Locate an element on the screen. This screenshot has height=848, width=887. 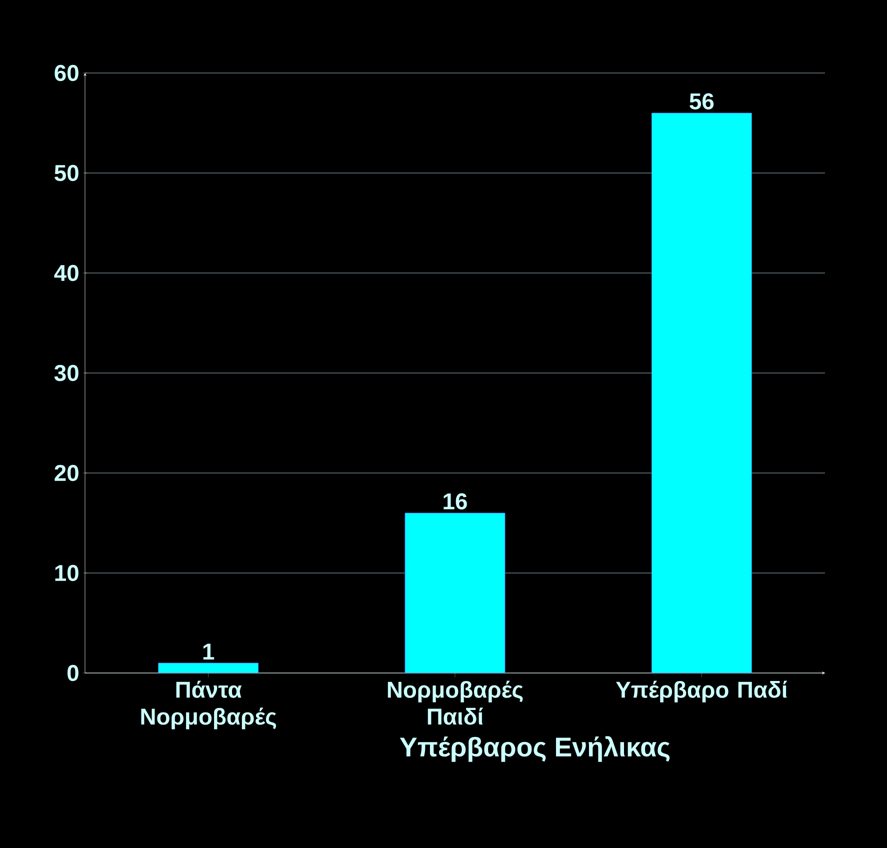
data-label: 16 is located at coordinates (455, 501).